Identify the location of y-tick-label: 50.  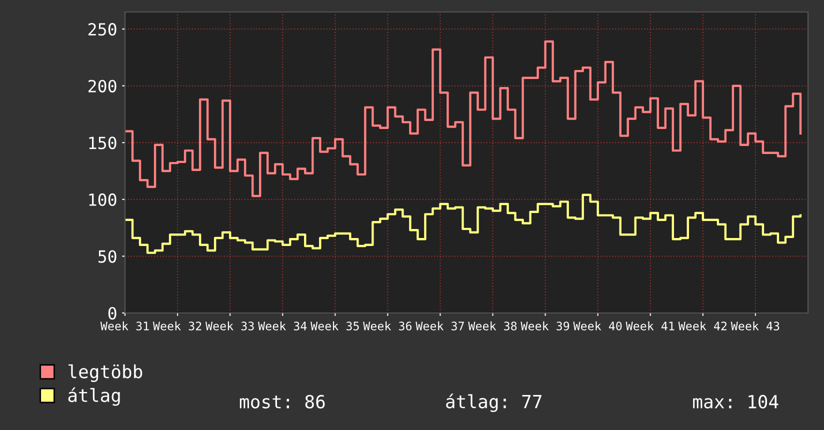
(107, 256).